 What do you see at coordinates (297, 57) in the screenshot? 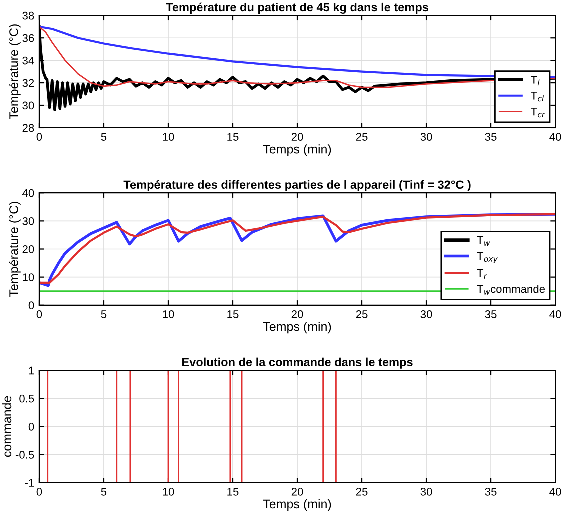
I see `line-series` at bounding box center [297, 57].